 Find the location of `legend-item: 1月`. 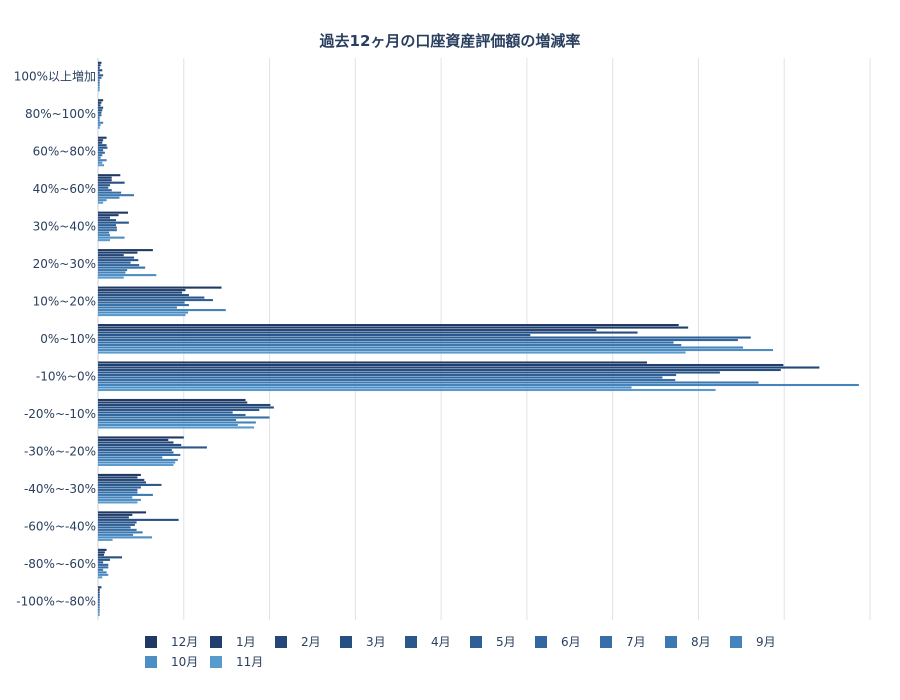

legend-item: 1月 is located at coordinates (233, 642).